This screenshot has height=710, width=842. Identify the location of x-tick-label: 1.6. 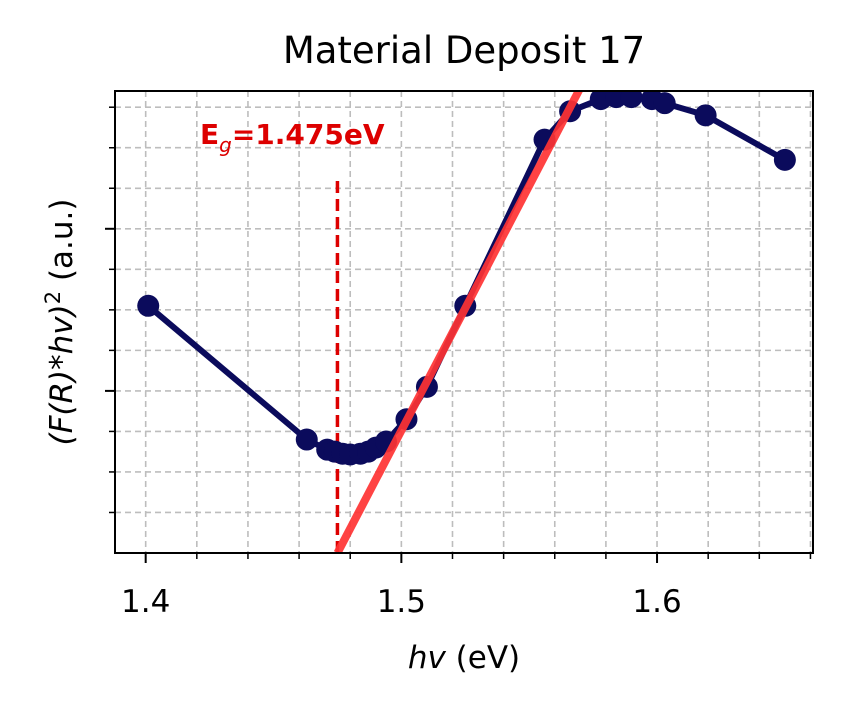
(656, 602).